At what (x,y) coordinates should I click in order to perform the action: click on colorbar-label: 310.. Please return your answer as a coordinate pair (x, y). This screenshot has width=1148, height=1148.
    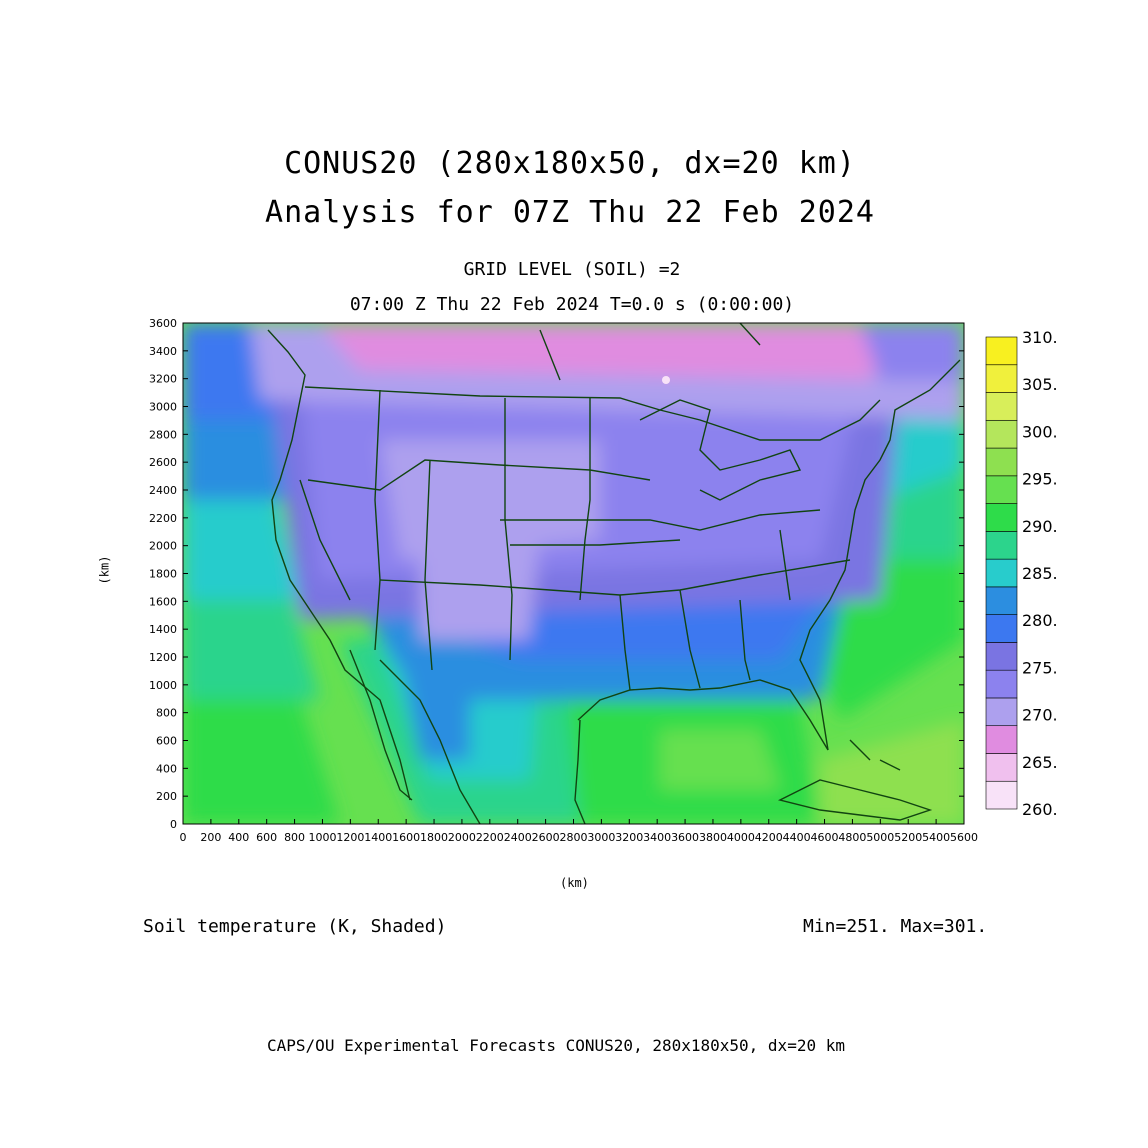
    Looking at the image, I should click on (1040, 337).